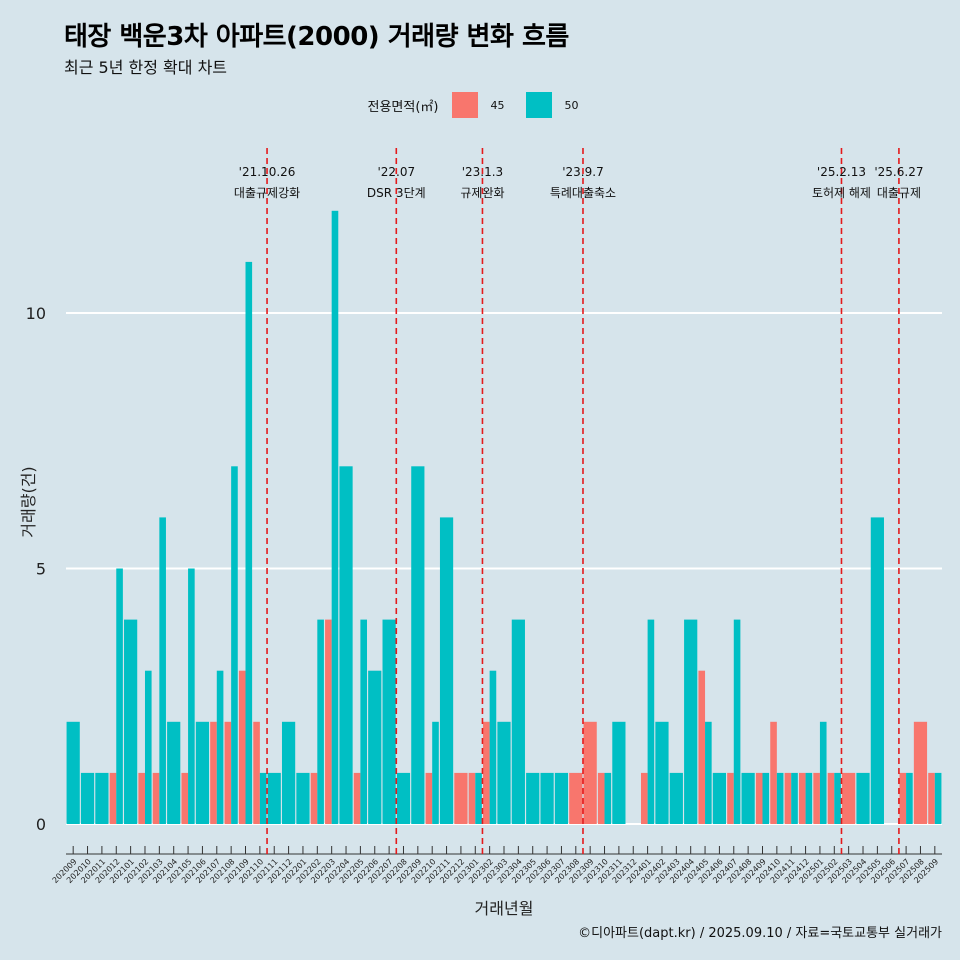 The image size is (960, 960). What do you see at coordinates (267, 172) in the screenshot?
I see `event-date: '21.10.26` at bounding box center [267, 172].